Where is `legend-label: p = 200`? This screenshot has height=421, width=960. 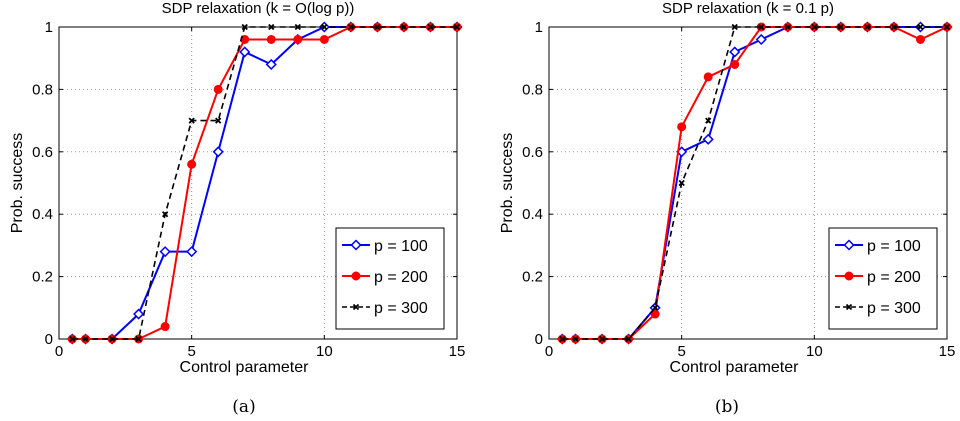
legend-label: p = 200 is located at coordinates (894, 277).